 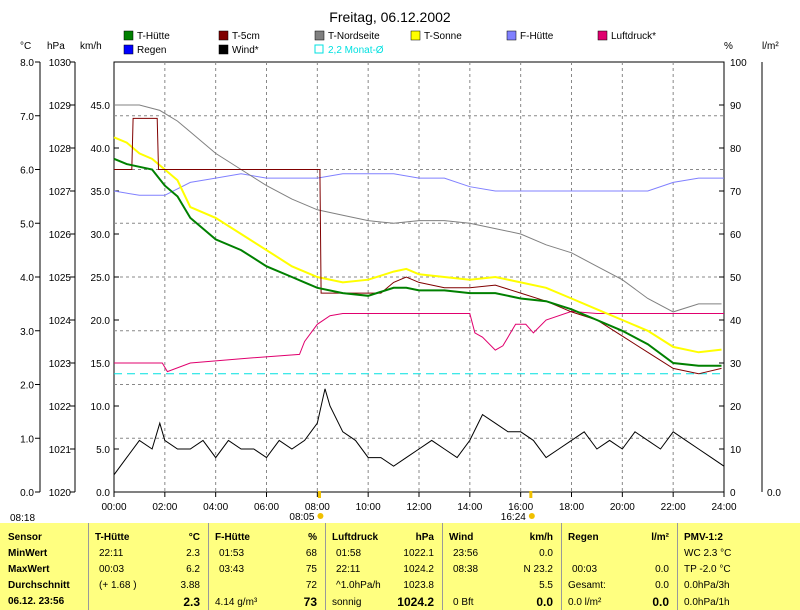 I want to click on luftdruck-current: 1024.2, so click(x=415, y=602).